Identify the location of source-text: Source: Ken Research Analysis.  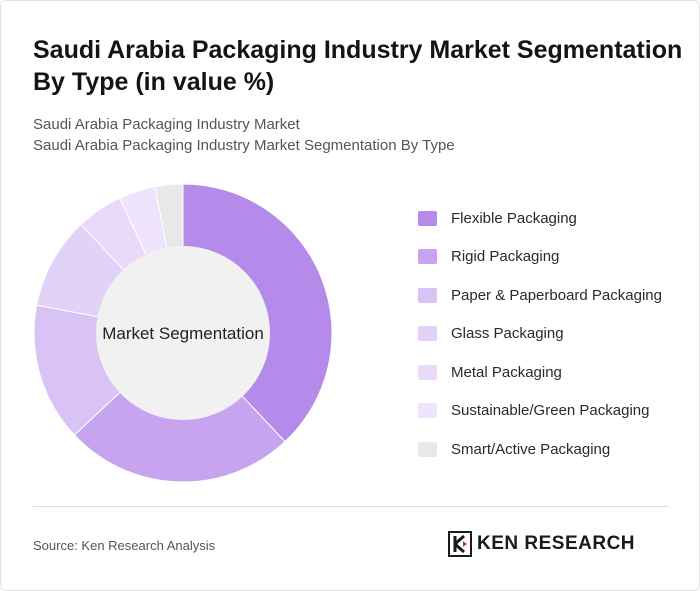
(124, 545).